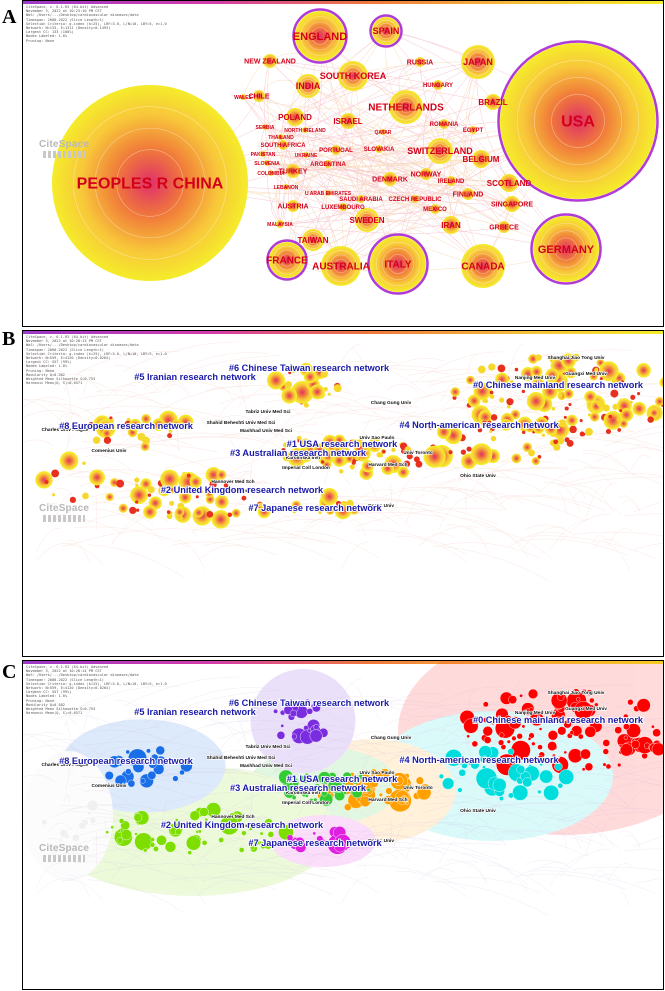  What do you see at coordinates (308, 86) in the screenshot?
I see `country-node: INDIA` at bounding box center [308, 86].